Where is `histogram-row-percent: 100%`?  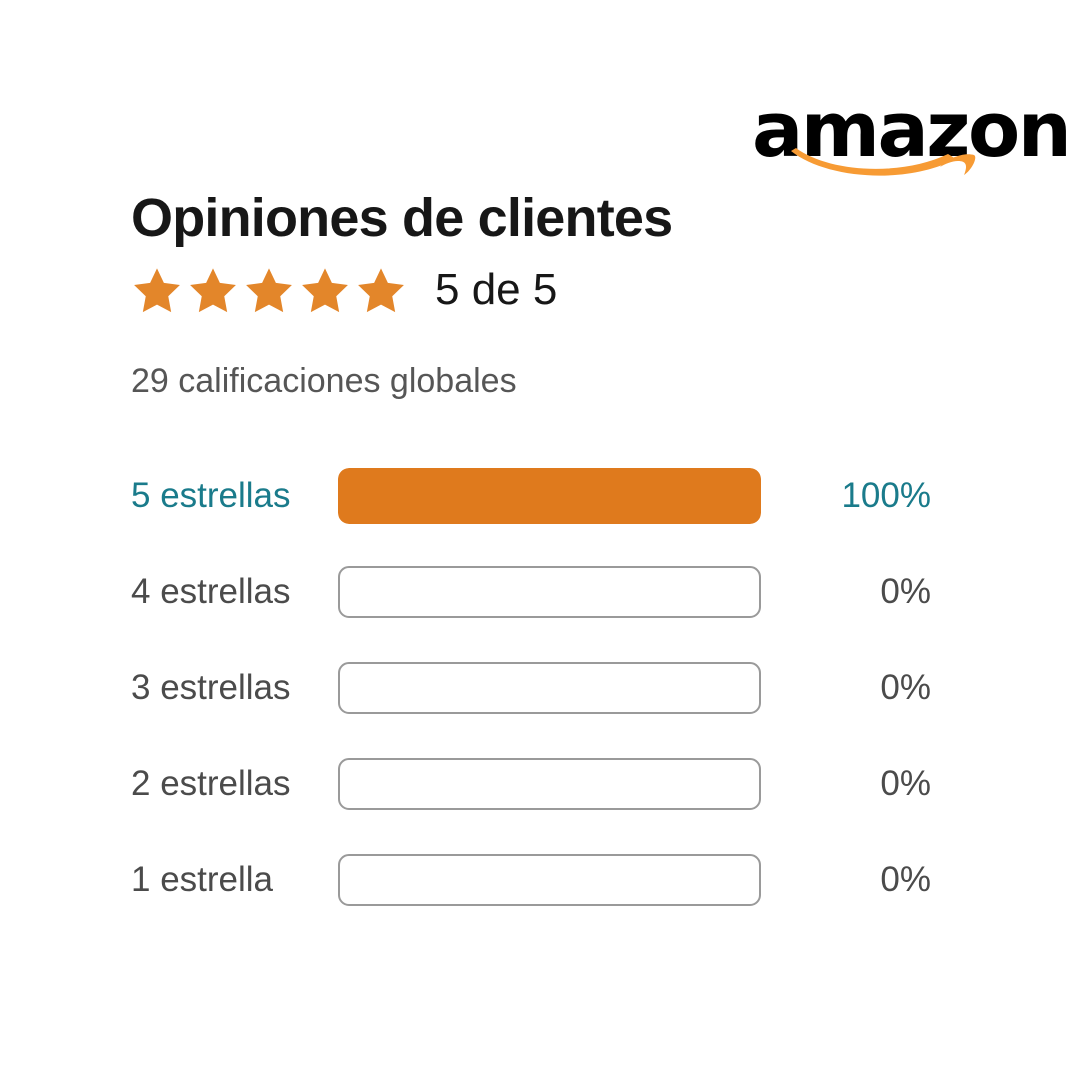 histogram-row-percent: 100% is located at coordinates (886, 495).